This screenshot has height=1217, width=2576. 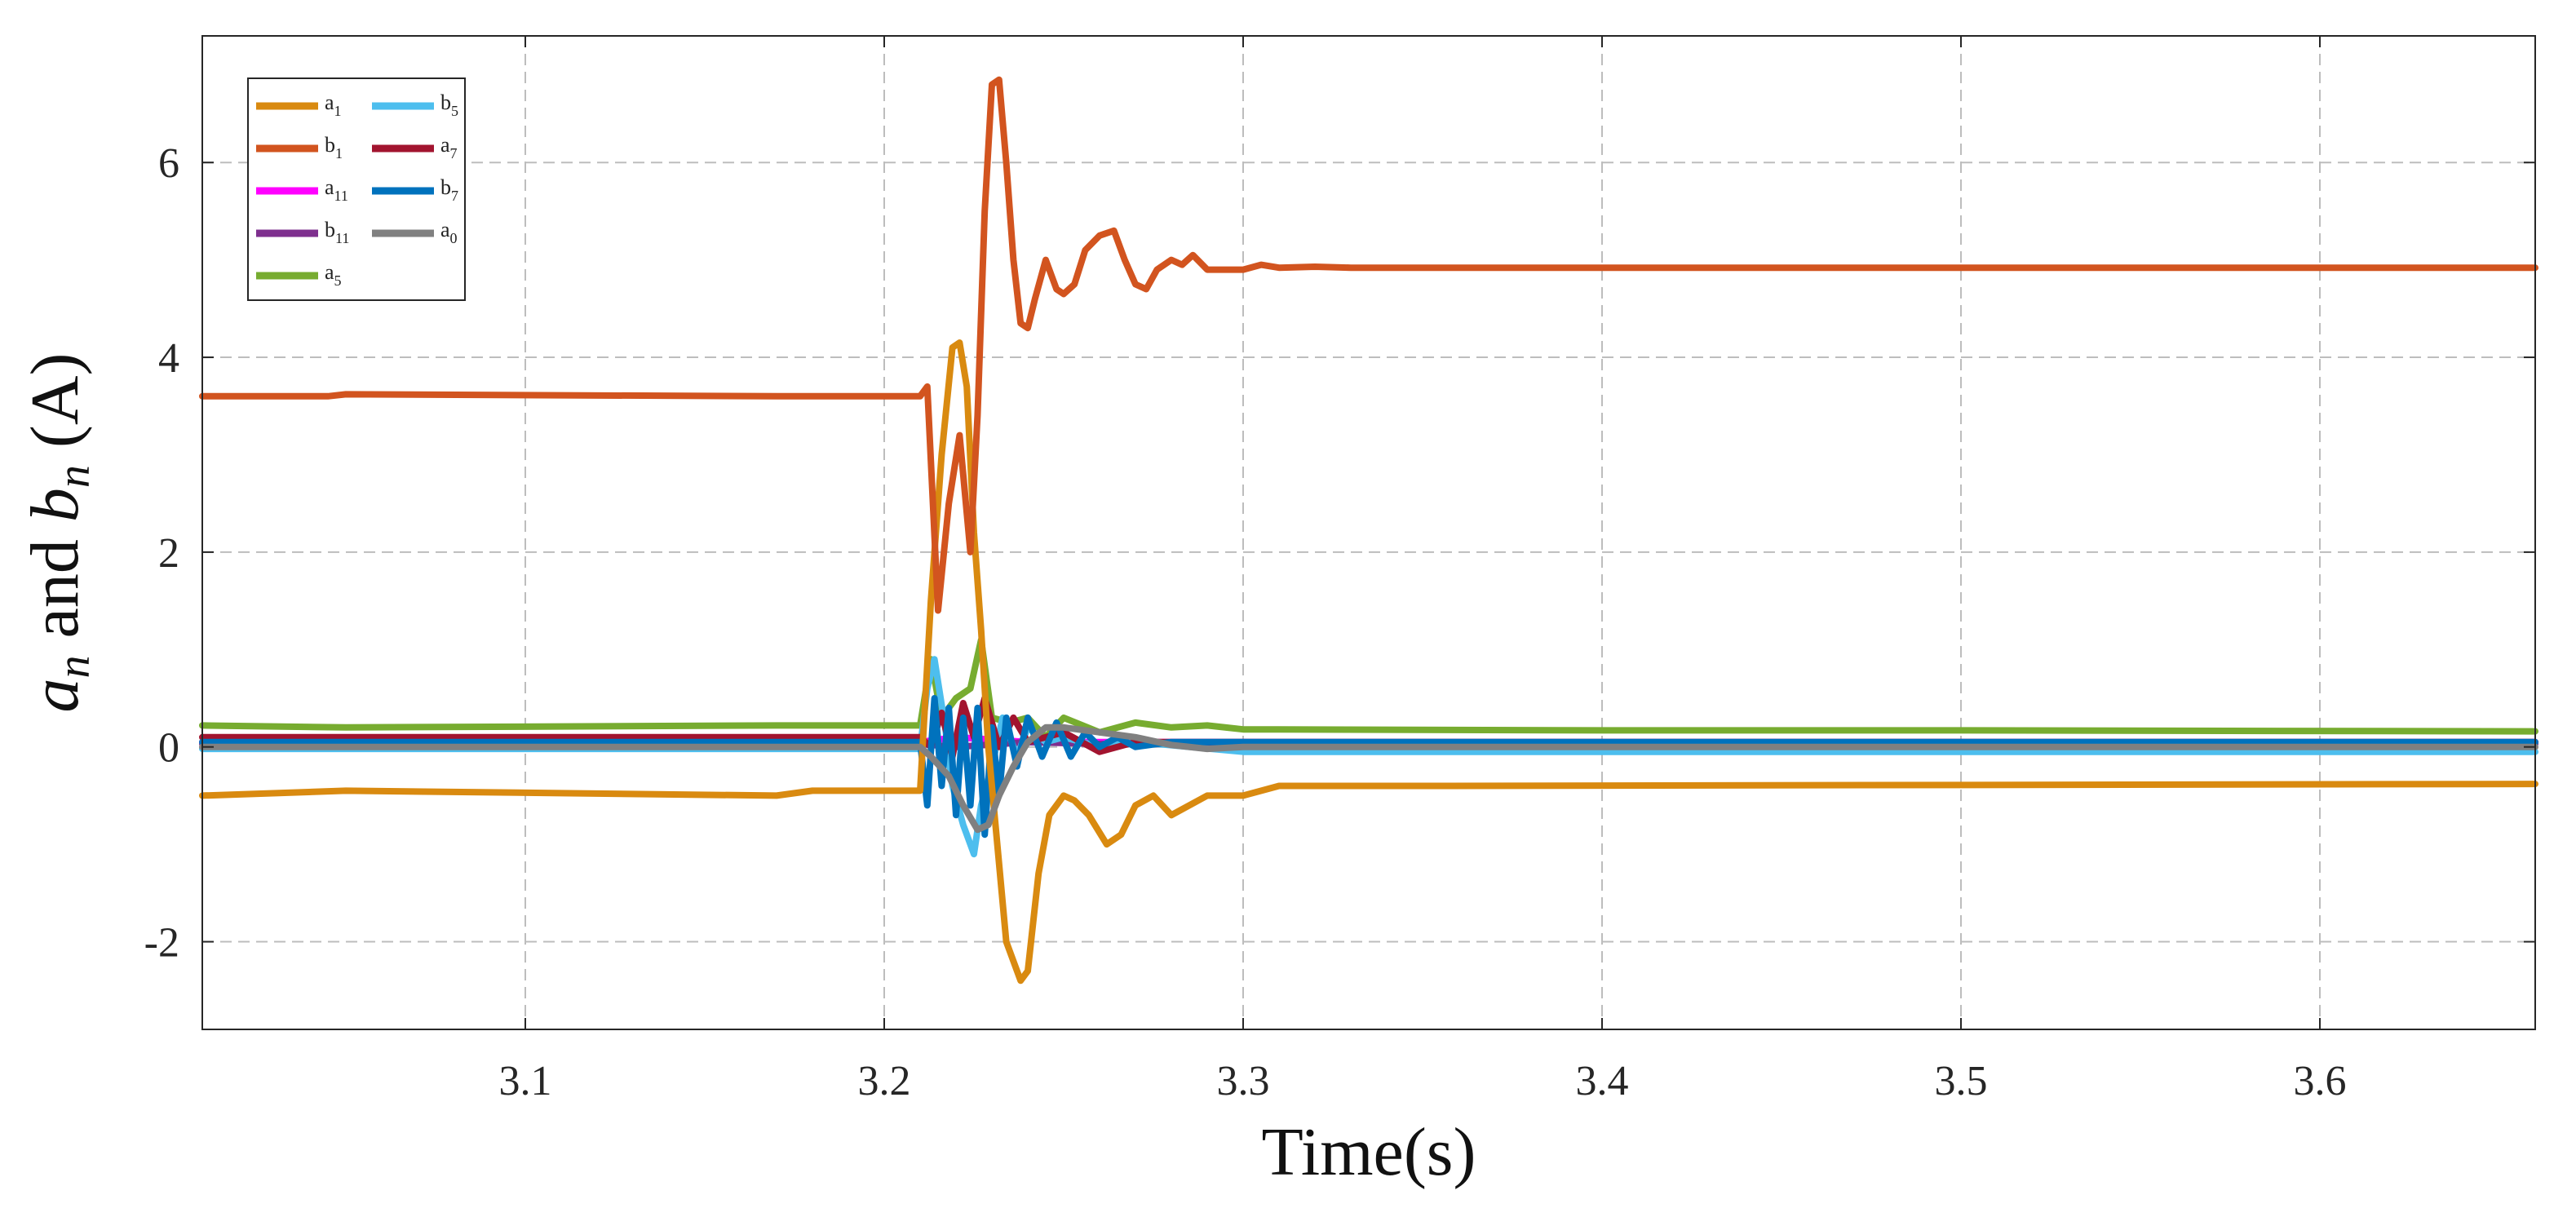 What do you see at coordinates (168, 164) in the screenshot?
I see `y-tick-label: 6` at bounding box center [168, 164].